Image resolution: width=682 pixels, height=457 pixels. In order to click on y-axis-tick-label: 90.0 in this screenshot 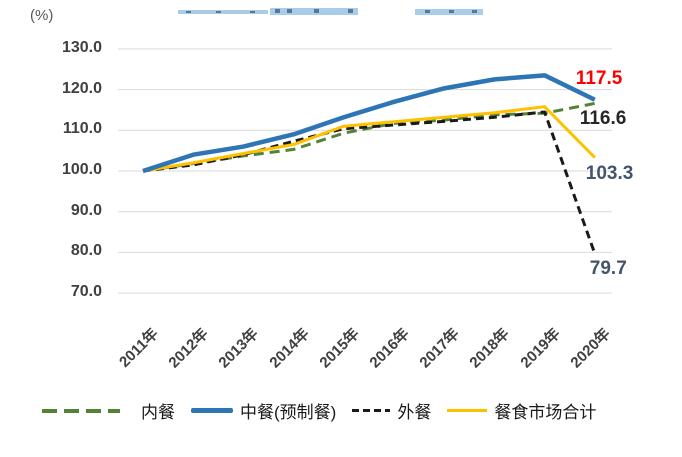, I will do `click(86, 210)`.